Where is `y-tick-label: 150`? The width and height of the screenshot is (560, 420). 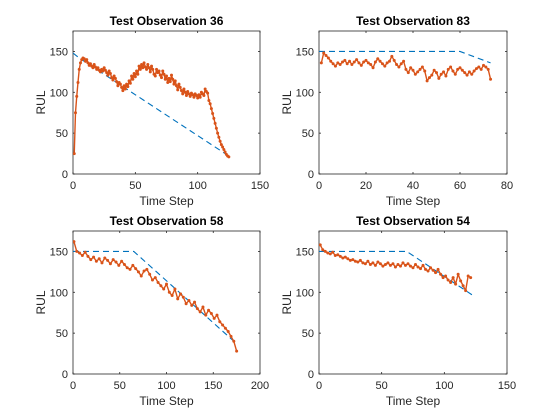
y-tick-label: 150 is located at coordinates (305, 252).